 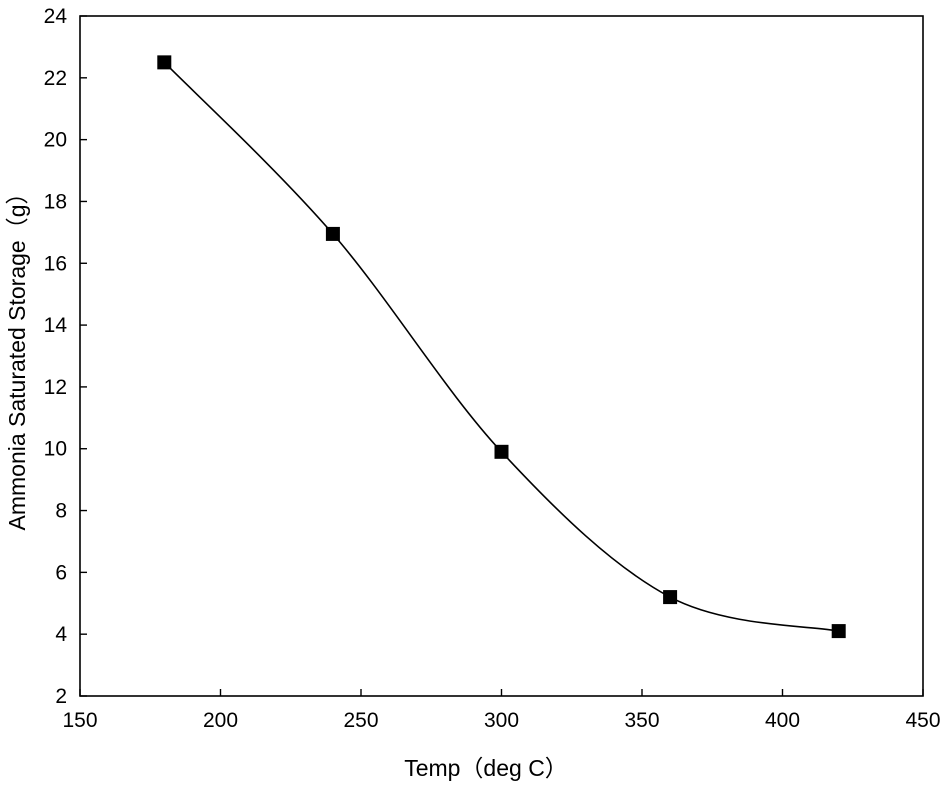 I want to click on y-tick-label-3: 8, so click(x=61, y=511).